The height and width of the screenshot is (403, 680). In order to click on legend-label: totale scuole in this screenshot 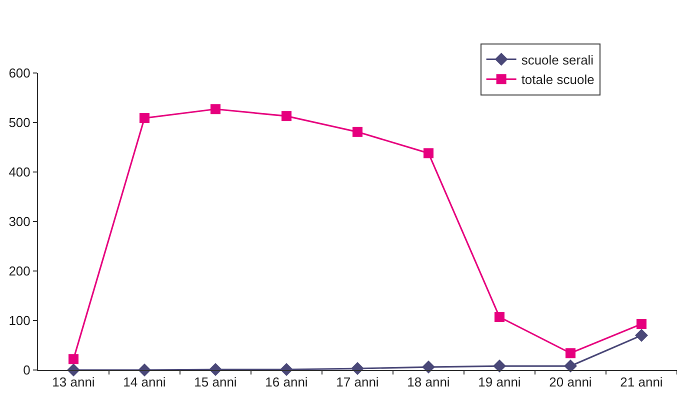, I will do `click(557, 80)`.